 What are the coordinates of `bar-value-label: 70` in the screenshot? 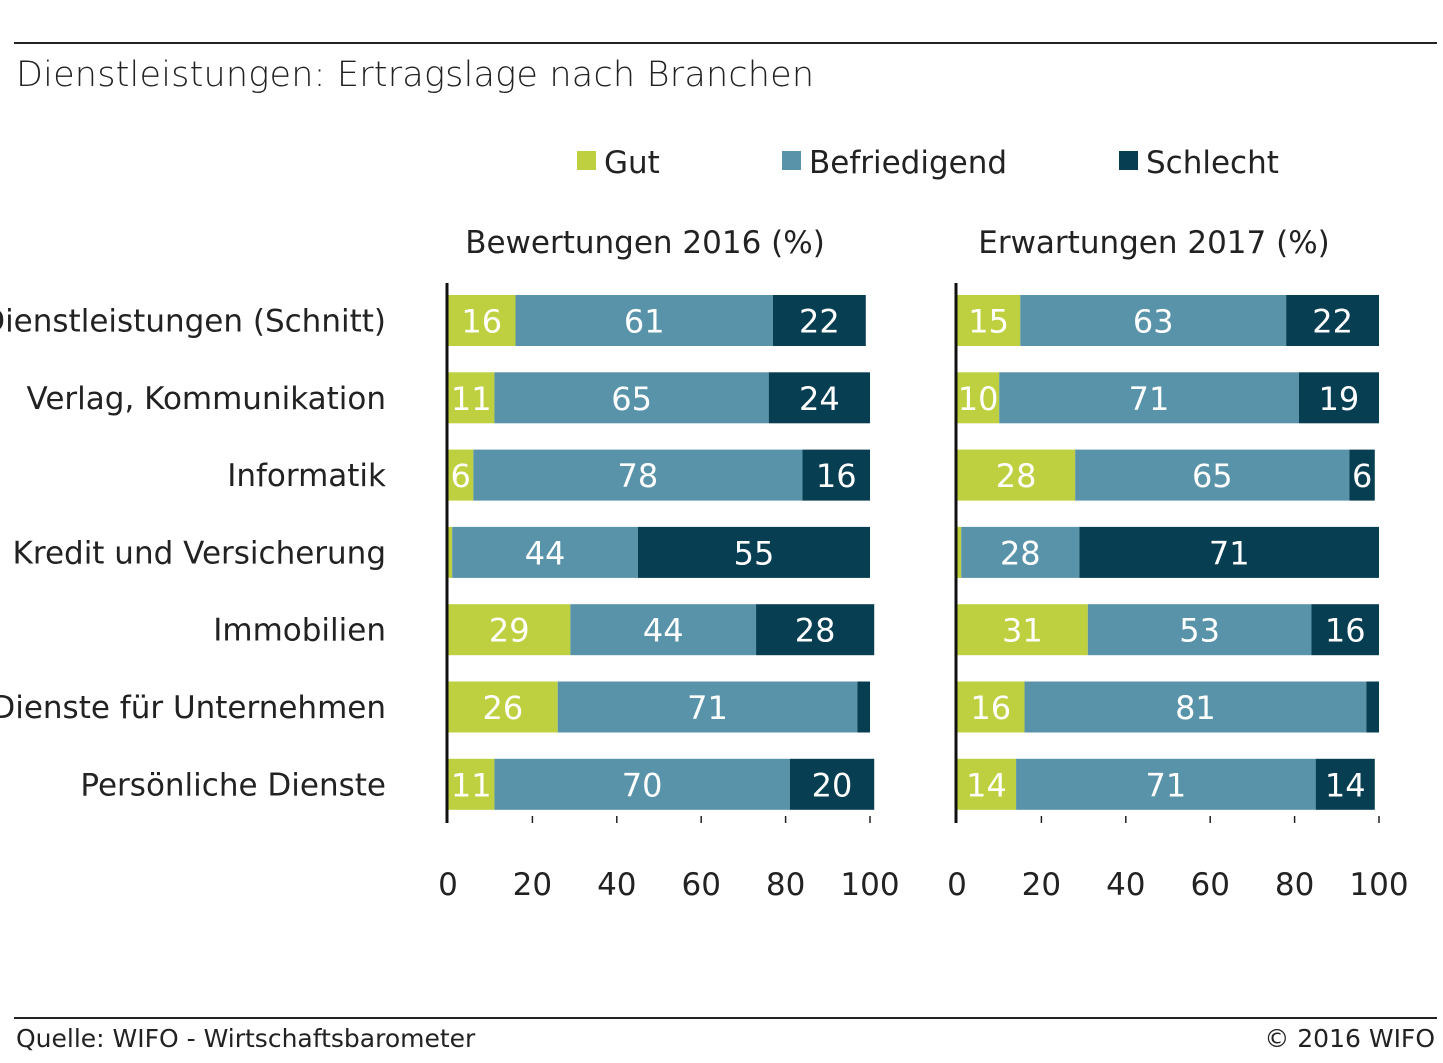 It's located at (642, 785).